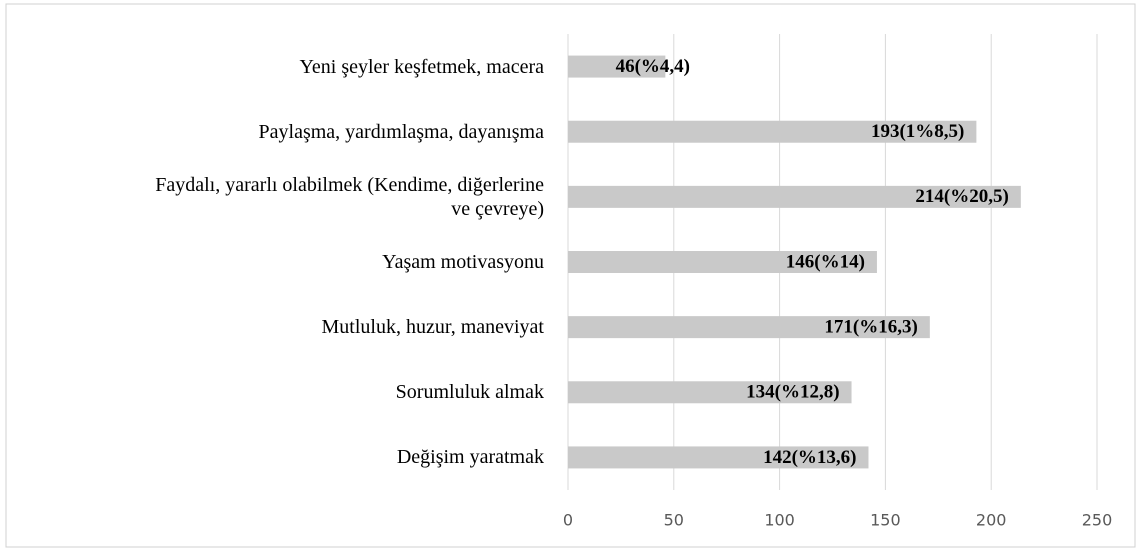  Describe the element at coordinates (779, 520) in the screenshot. I see `x-tick-label: 100` at that location.